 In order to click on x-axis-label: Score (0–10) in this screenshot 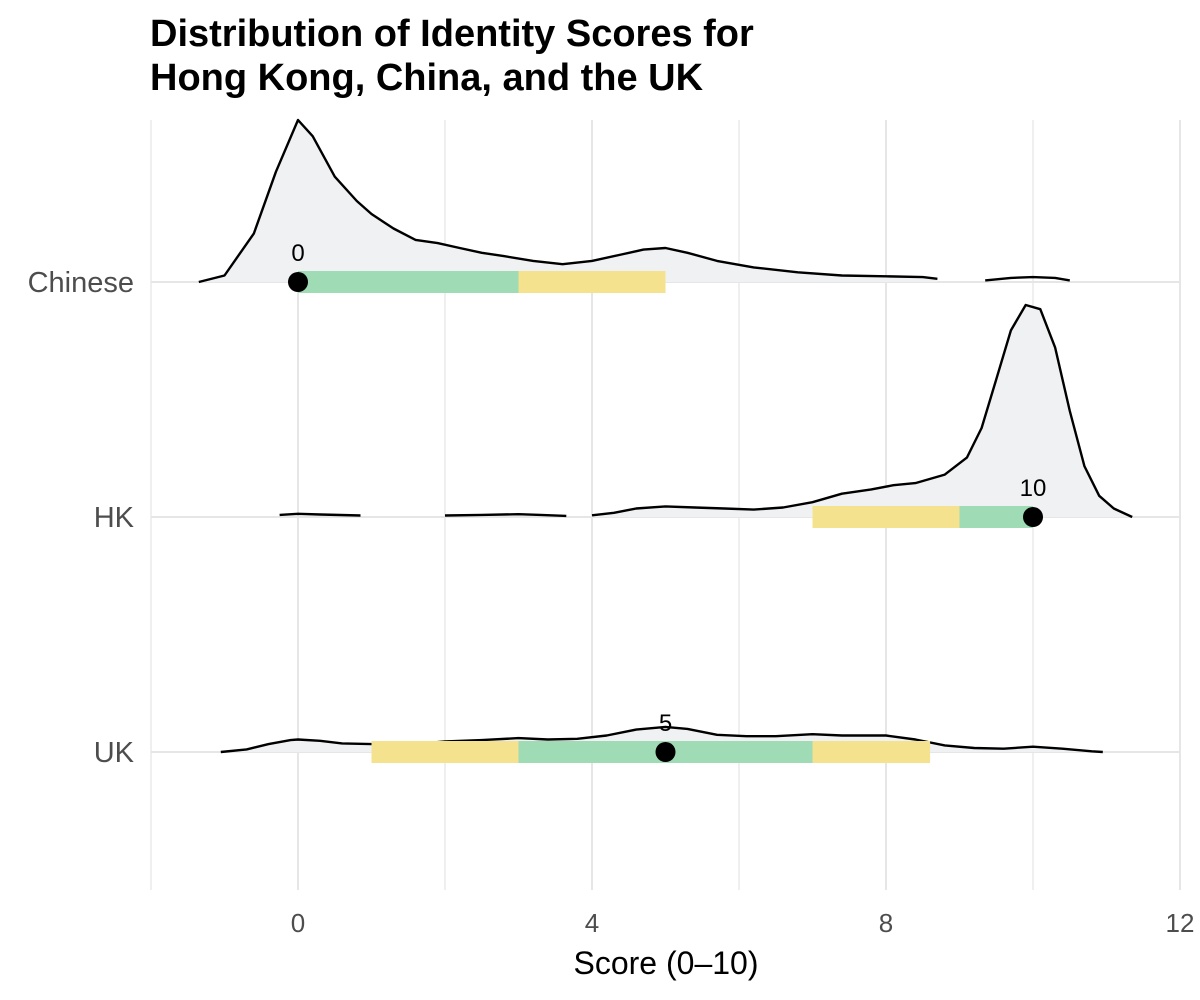, I will do `click(666, 963)`.